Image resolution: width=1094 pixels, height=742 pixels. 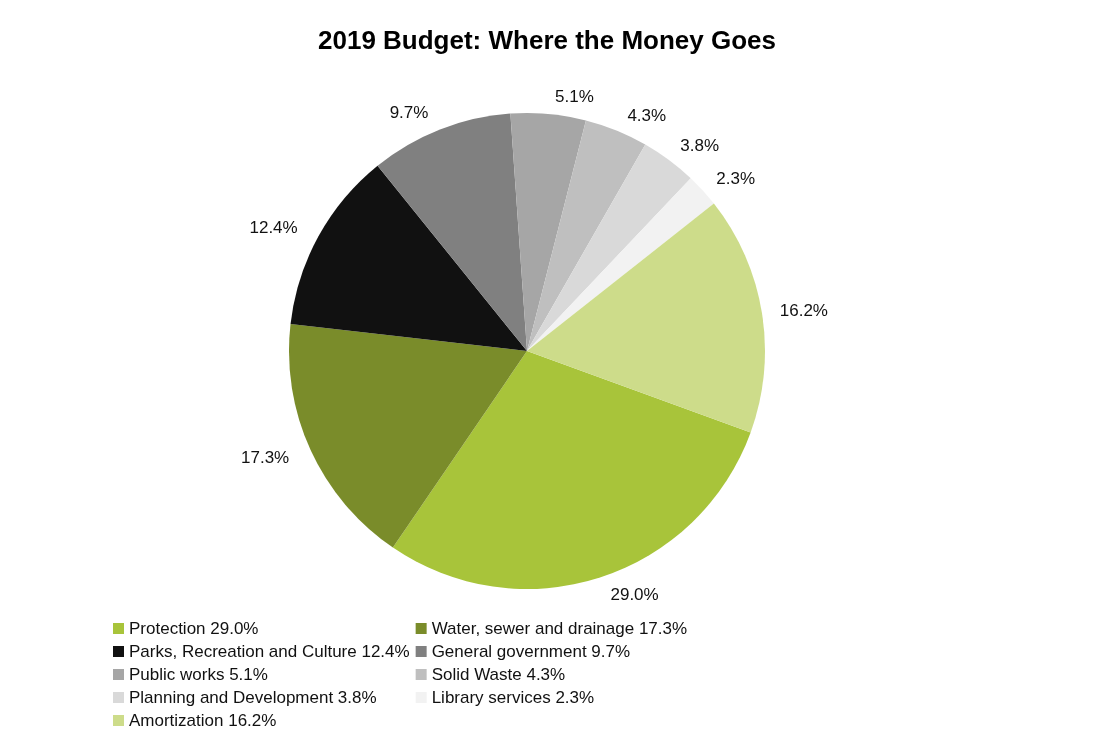 What do you see at coordinates (269, 651) in the screenshot?
I see `legend-label: Parks, Recreation and Culture 12.4%` at bounding box center [269, 651].